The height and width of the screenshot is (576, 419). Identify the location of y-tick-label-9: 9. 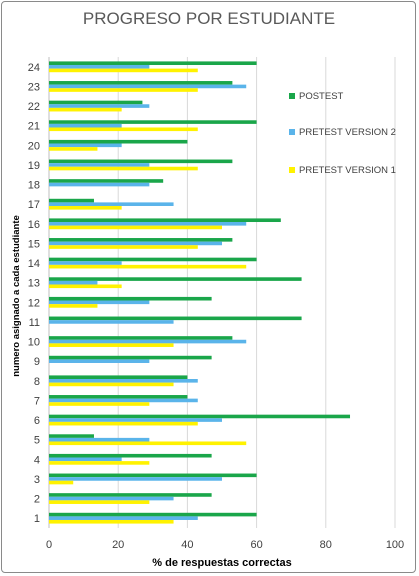
(37, 362).